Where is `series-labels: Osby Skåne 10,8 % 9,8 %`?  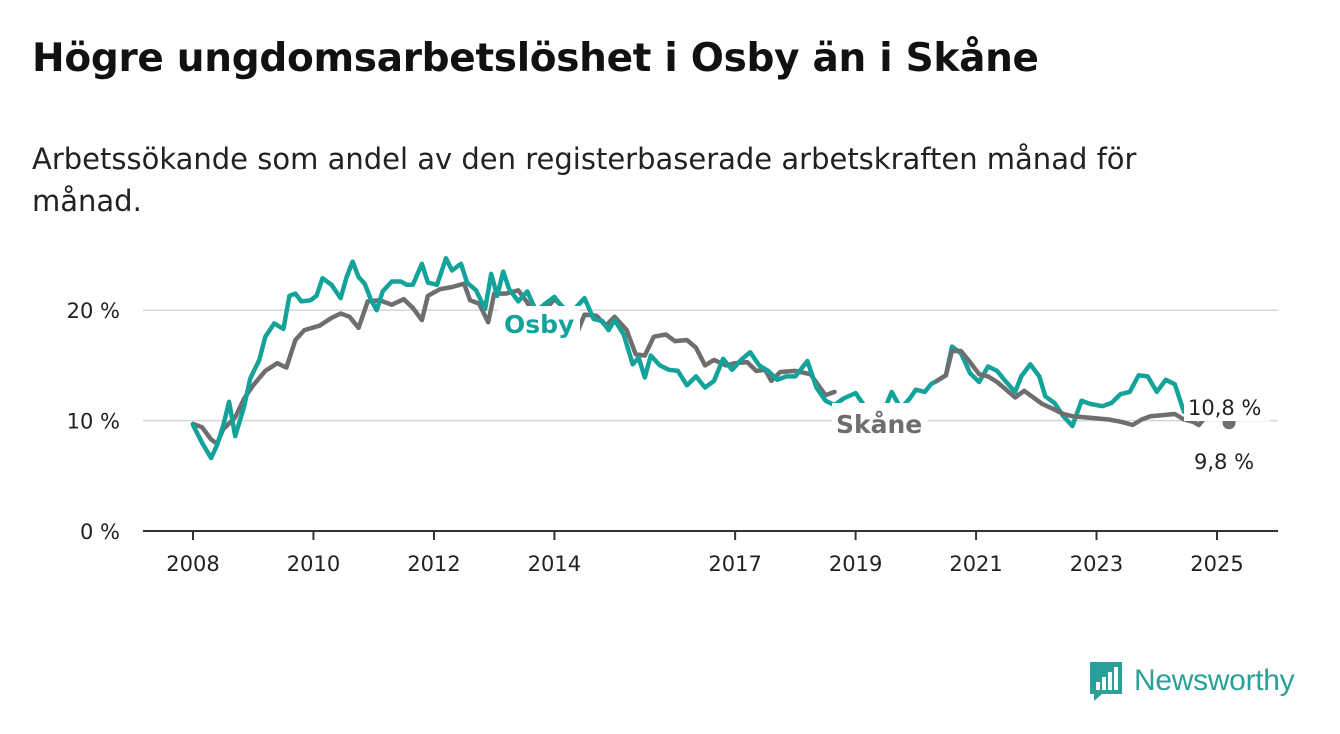
series-labels: Osby Skåne 10,8 % 9,8 % is located at coordinates (884, 390).